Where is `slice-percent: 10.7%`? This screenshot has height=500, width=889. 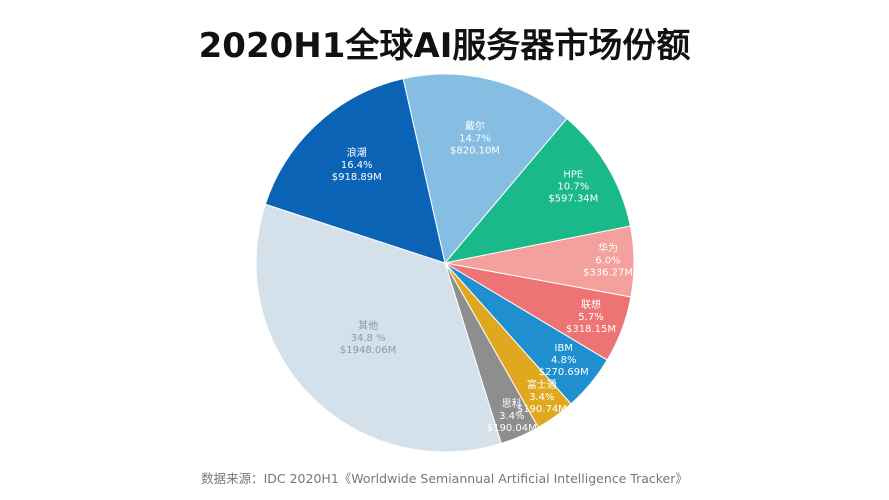 slice-percent: 10.7% is located at coordinates (573, 186).